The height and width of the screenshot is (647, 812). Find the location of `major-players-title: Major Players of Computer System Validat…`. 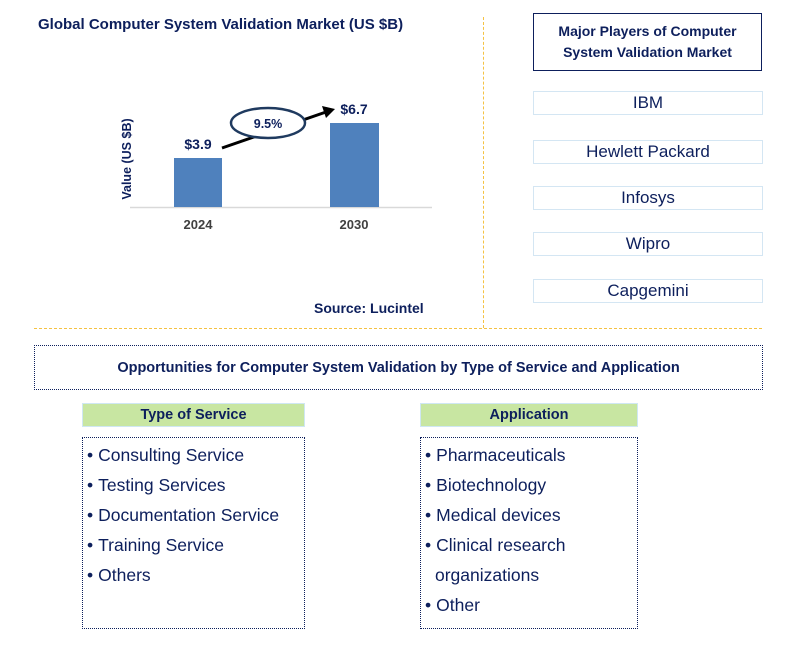

major-players-title: Major Players of Computer System Validat… is located at coordinates (647, 42).